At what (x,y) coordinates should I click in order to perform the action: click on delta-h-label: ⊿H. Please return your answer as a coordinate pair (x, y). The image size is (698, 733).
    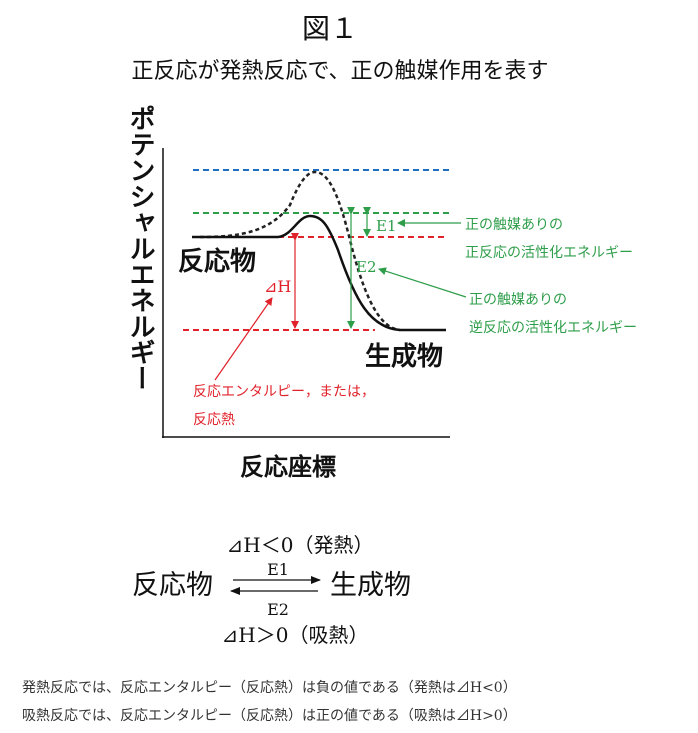
    Looking at the image, I should click on (277, 286).